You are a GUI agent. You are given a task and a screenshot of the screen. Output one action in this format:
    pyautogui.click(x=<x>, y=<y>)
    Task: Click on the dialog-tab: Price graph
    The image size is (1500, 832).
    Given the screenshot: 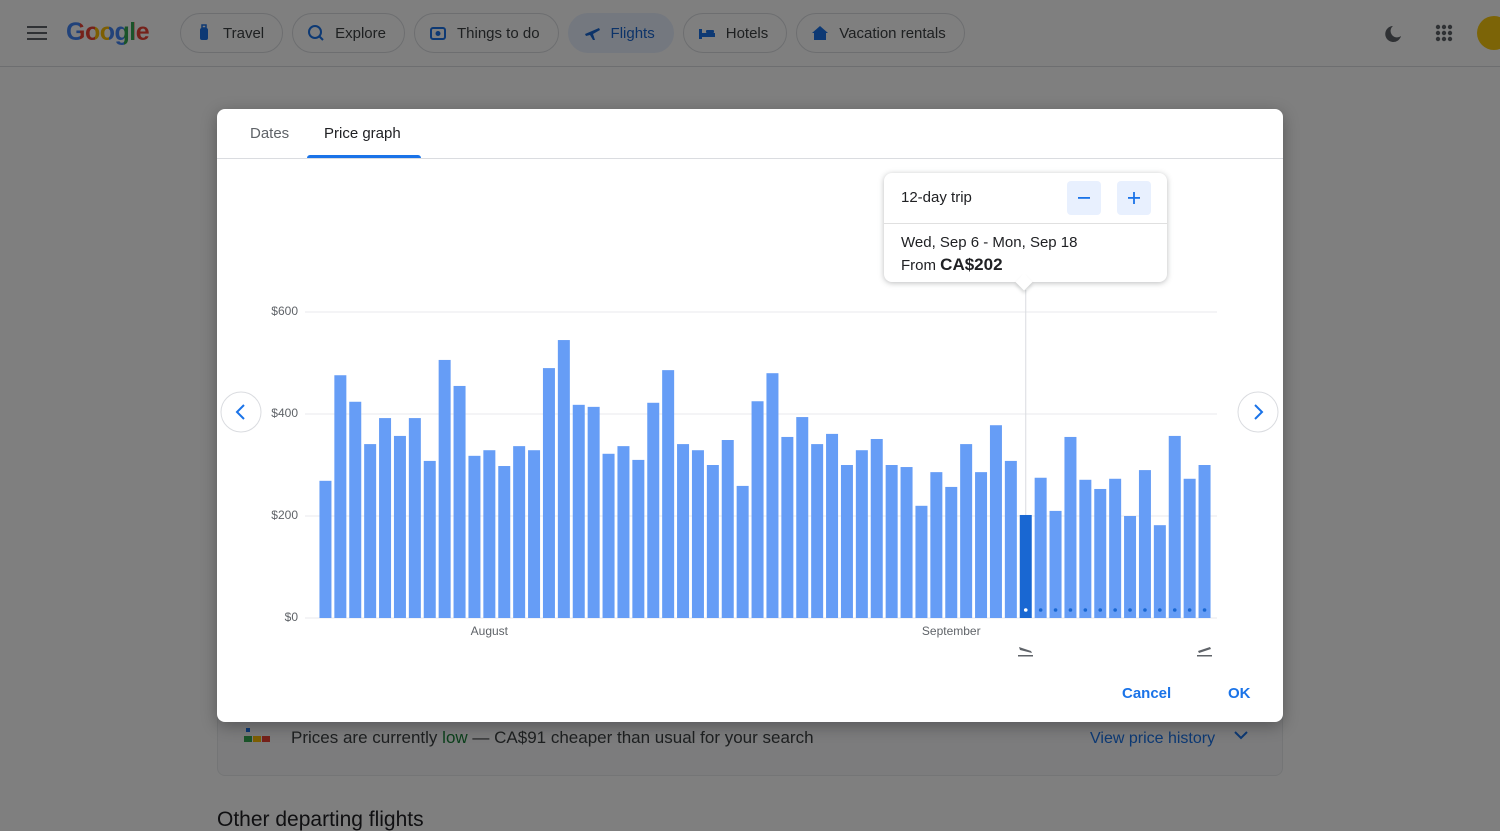 What is the action you would take?
    pyautogui.click(x=362, y=133)
    